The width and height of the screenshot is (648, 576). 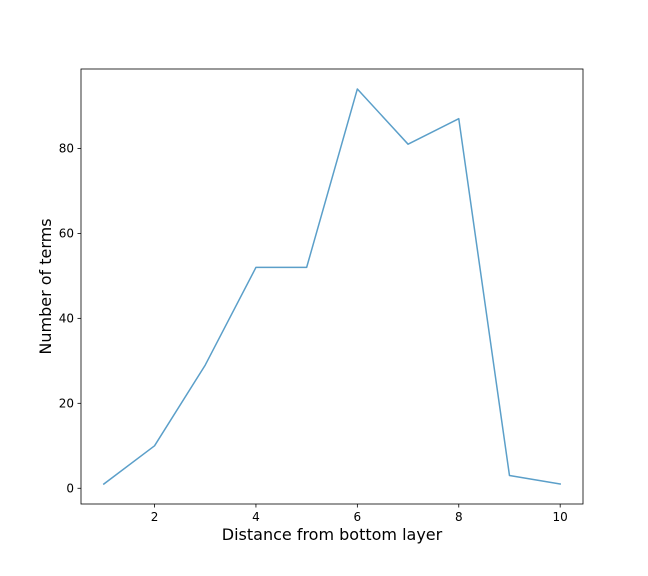 I want to click on y-tick-label: 0, so click(x=70, y=488).